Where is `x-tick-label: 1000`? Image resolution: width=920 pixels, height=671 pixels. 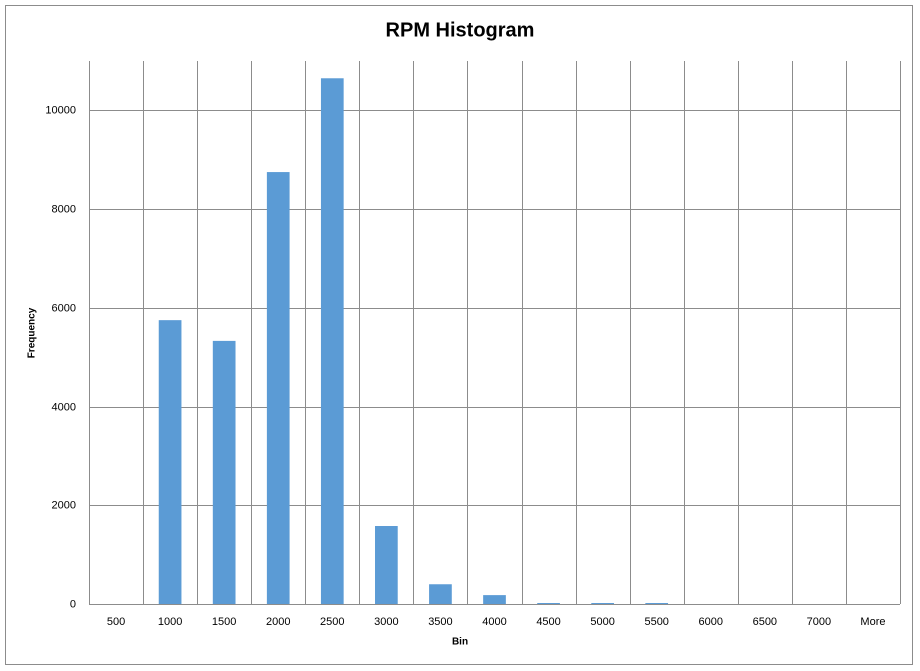 x-tick-label: 1000 is located at coordinates (170, 622).